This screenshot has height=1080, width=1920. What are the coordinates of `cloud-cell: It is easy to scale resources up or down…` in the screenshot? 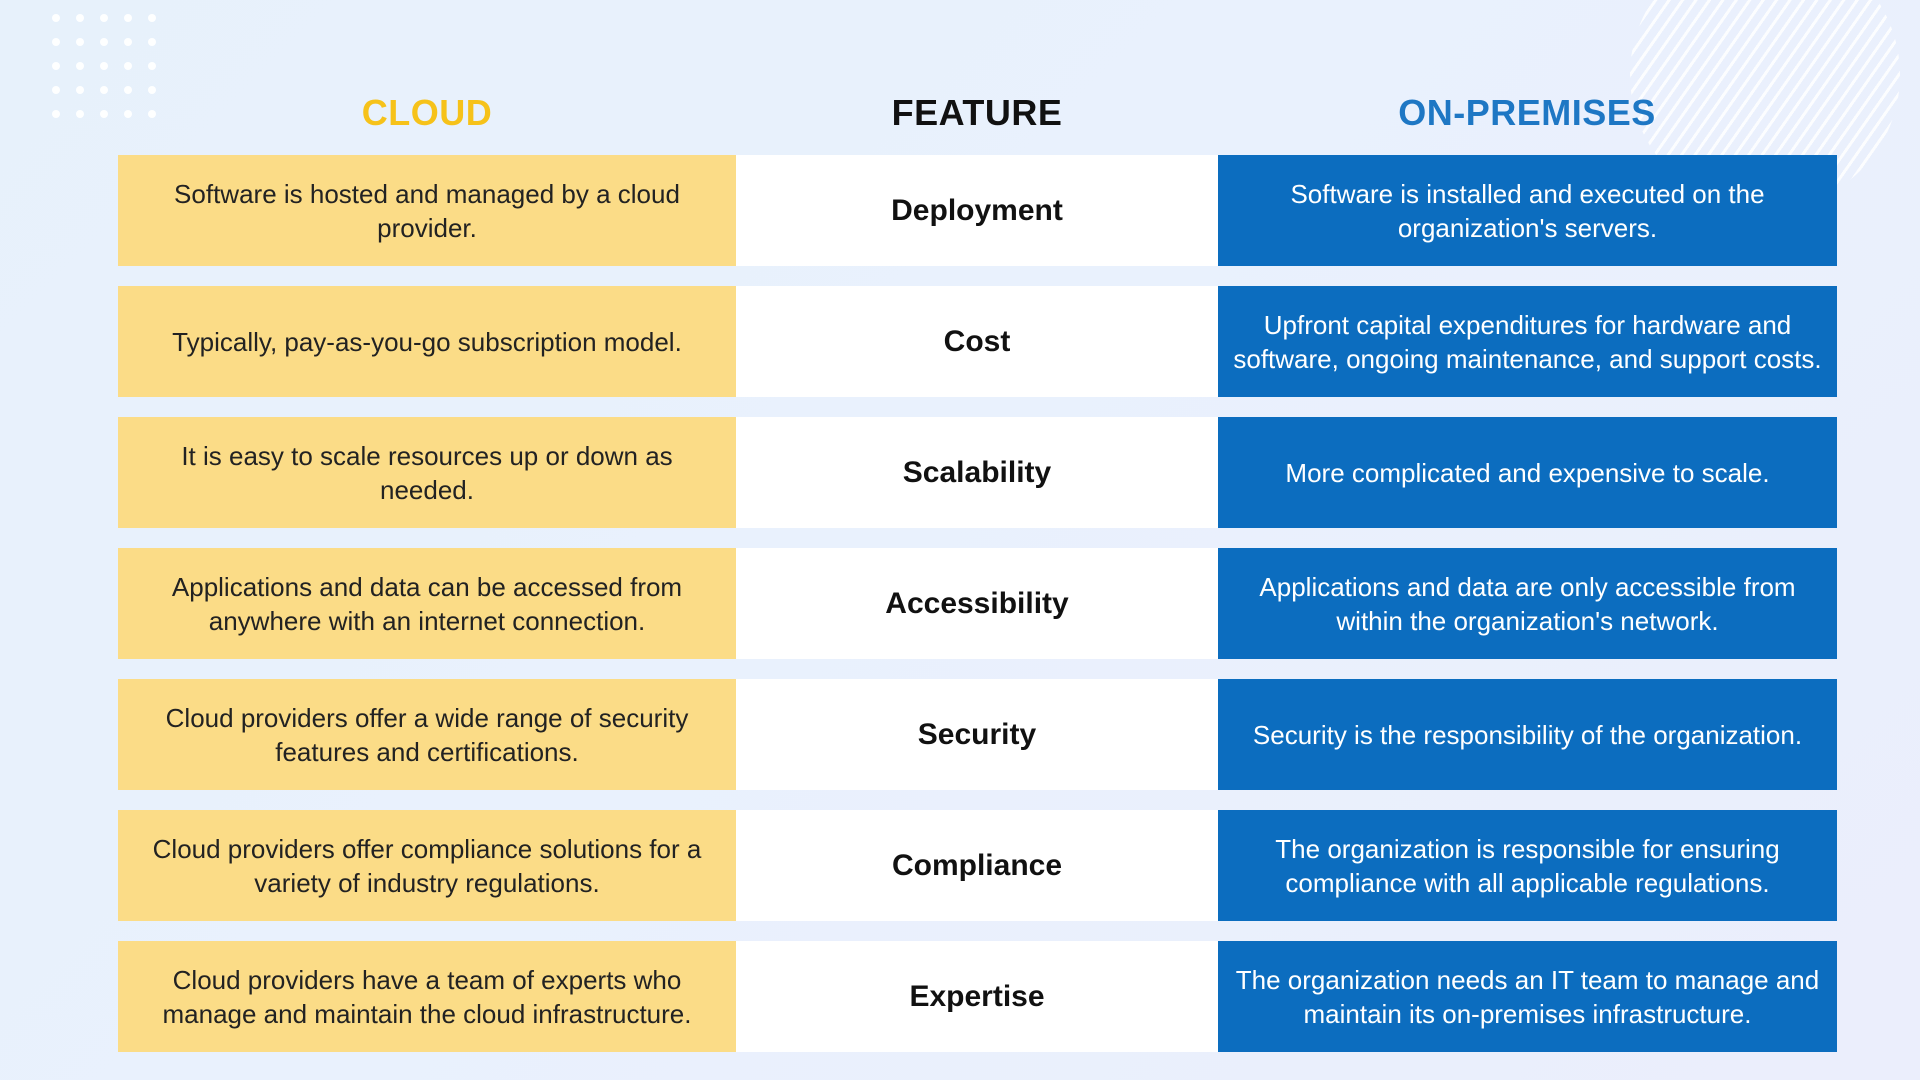 It's located at (427, 472).